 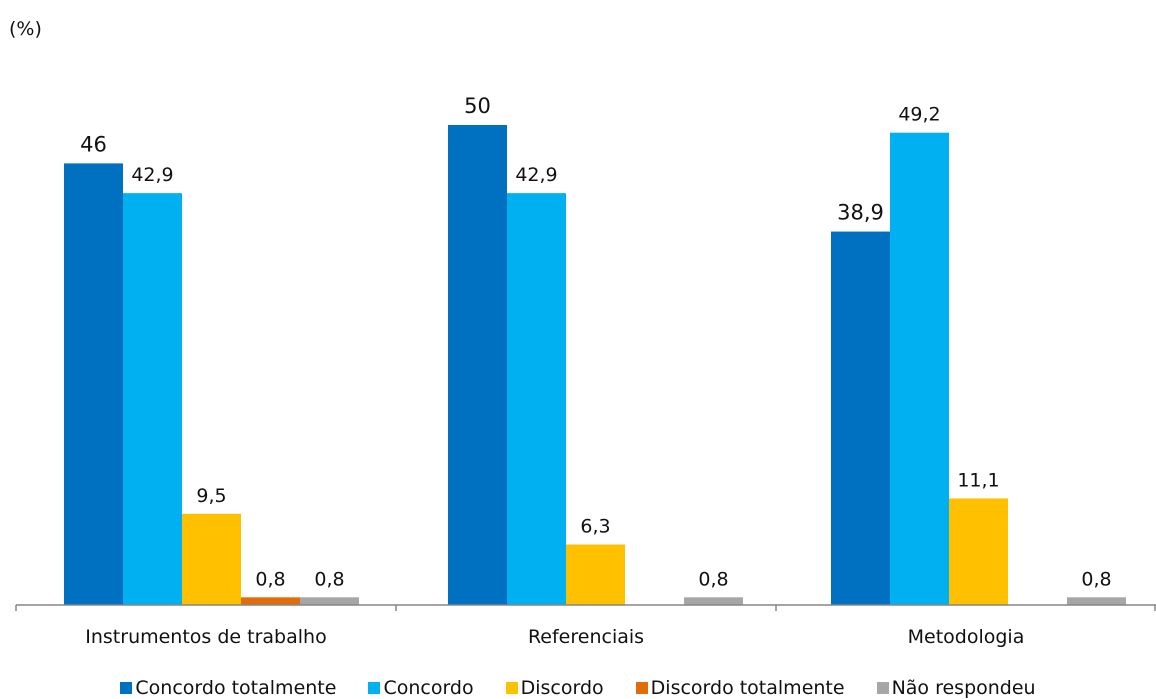 What do you see at coordinates (428, 688) in the screenshot?
I see `legend-label: Concordo` at bounding box center [428, 688].